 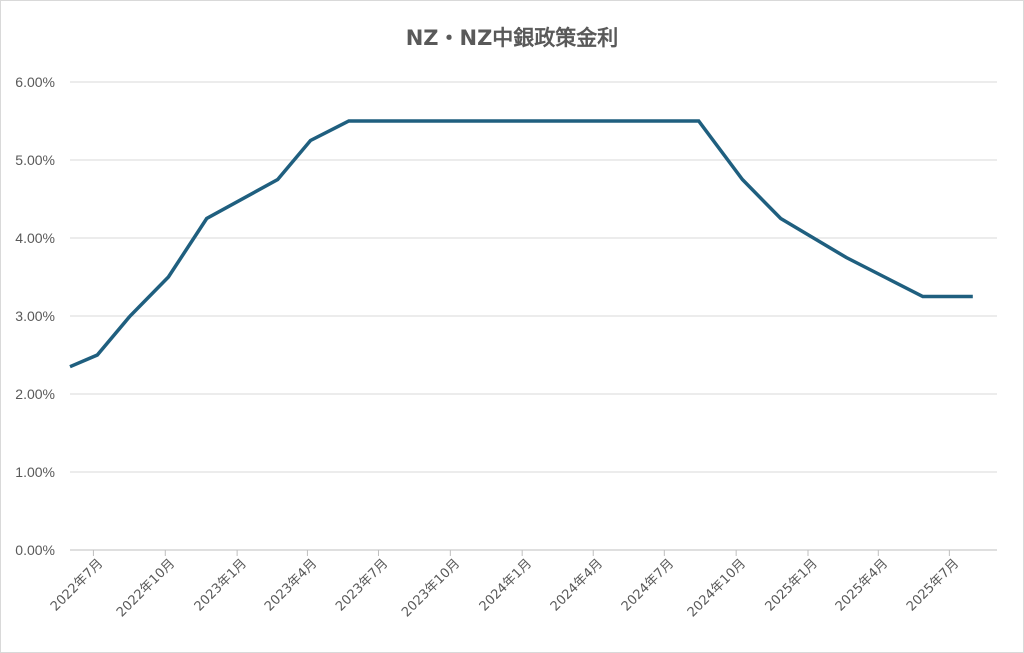 What do you see at coordinates (933, 585) in the screenshot?
I see `x-tick-label: 2025年7月` at bounding box center [933, 585].